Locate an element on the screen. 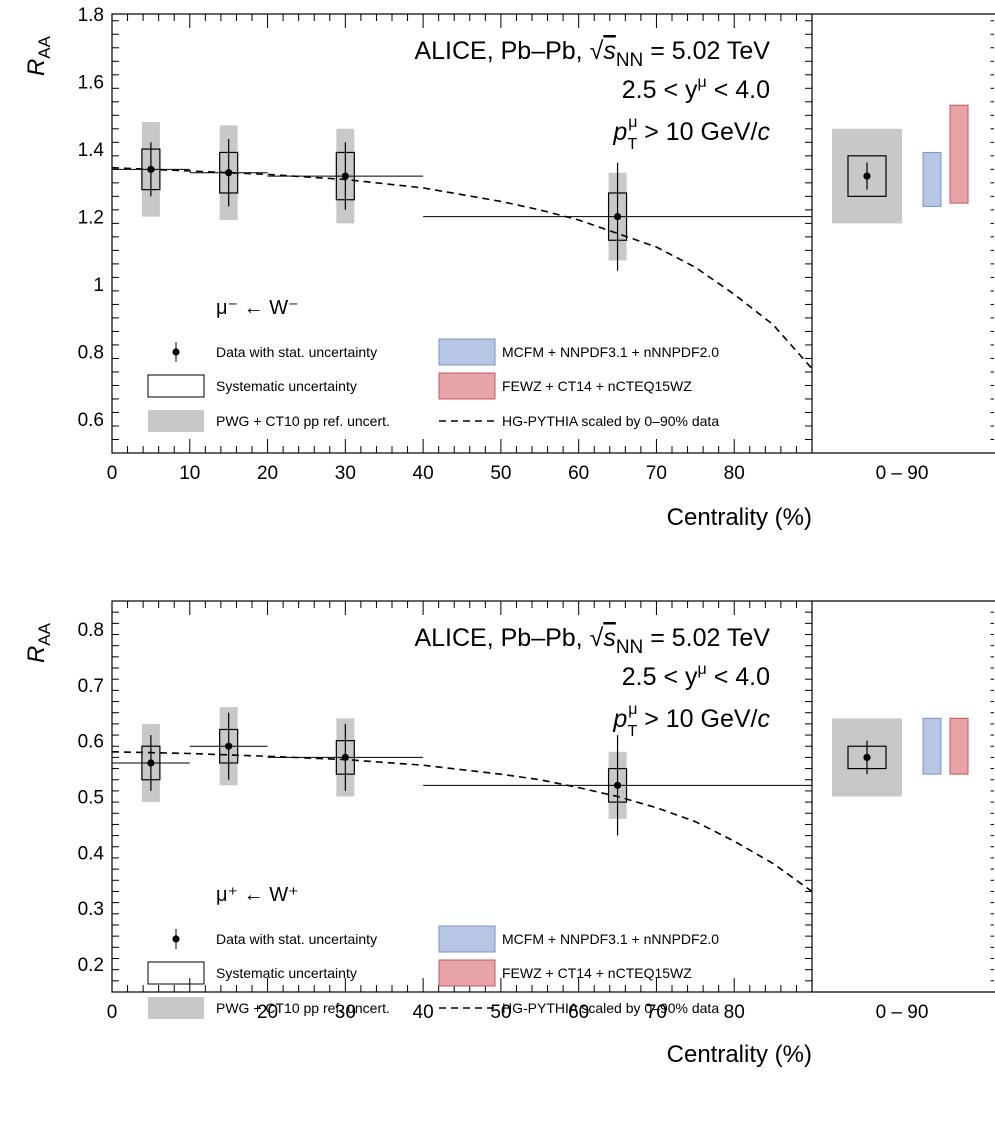 The height and width of the screenshot is (1124, 995). y-tick-label: 1.4 is located at coordinates (91, 150).